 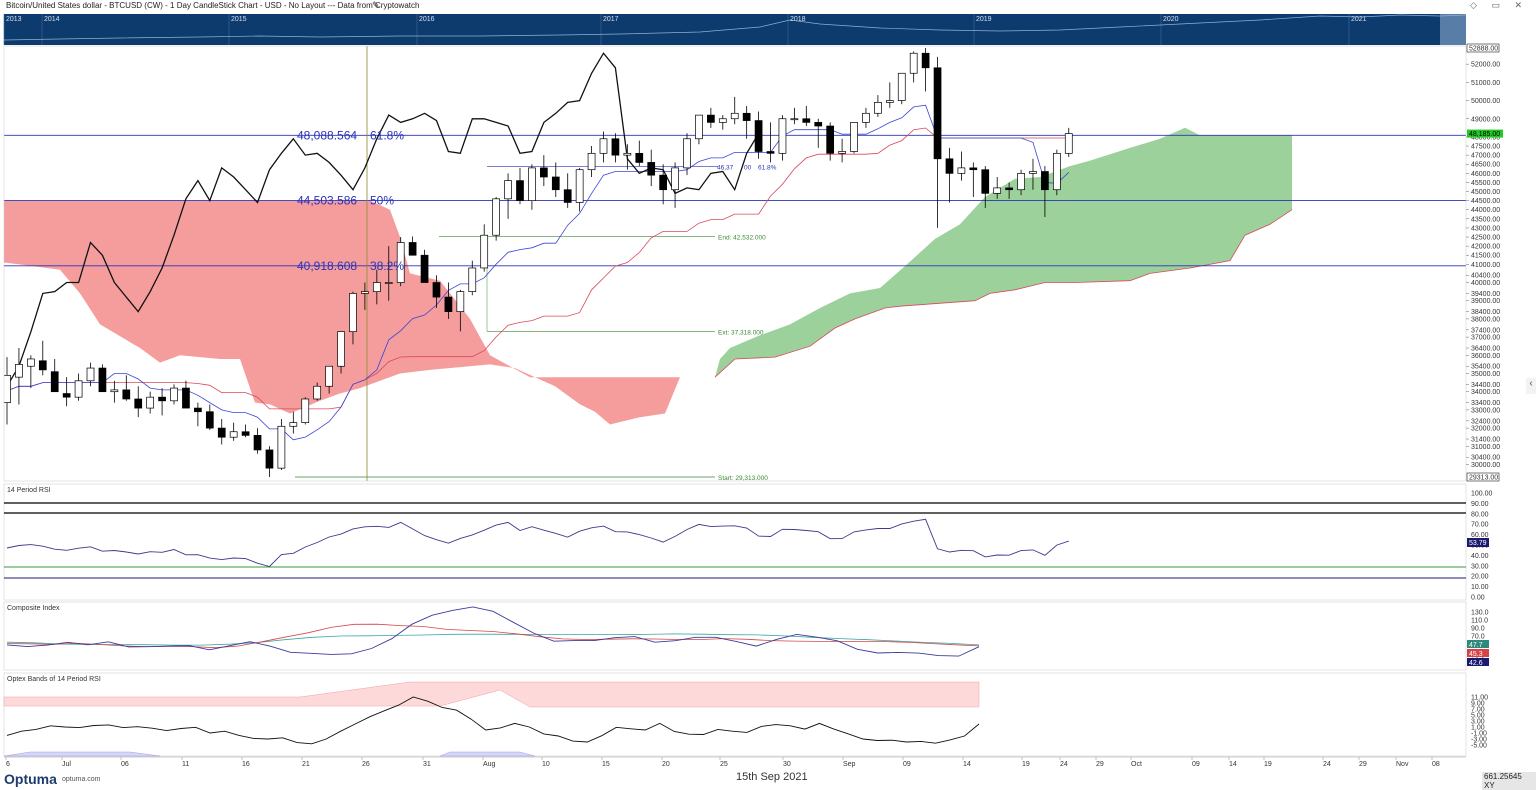 I want to click on overview-strip, so click(x=735, y=29).